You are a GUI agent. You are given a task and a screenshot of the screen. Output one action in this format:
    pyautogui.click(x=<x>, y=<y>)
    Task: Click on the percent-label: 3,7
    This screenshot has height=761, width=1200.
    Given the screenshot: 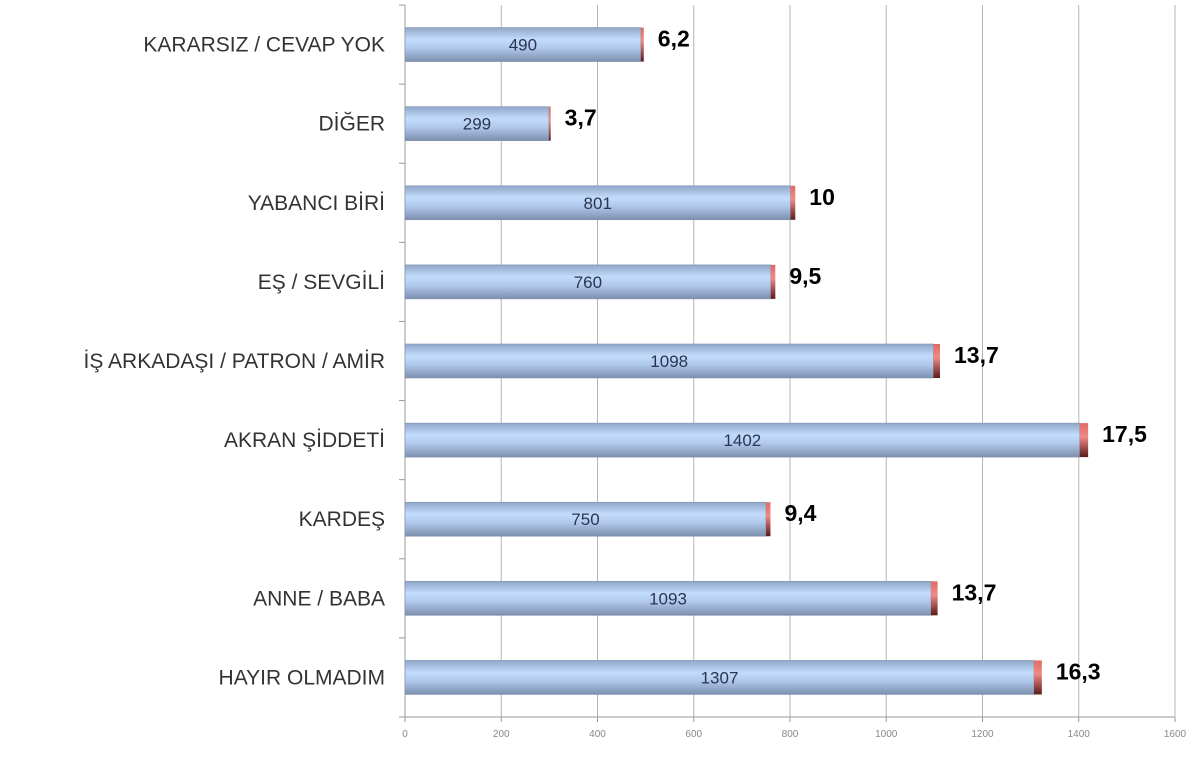 What is the action you would take?
    pyautogui.click(x=581, y=118)
    